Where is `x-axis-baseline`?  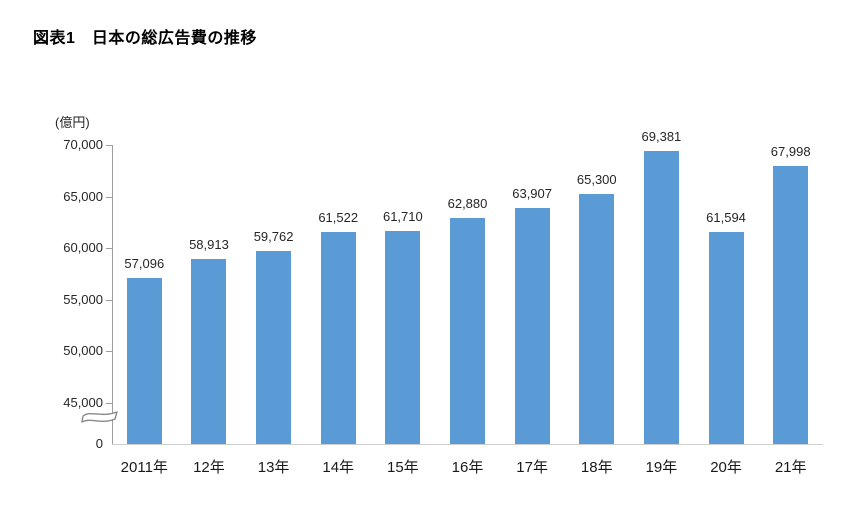
x-axis-baseline is located at coordinates (467, 444).